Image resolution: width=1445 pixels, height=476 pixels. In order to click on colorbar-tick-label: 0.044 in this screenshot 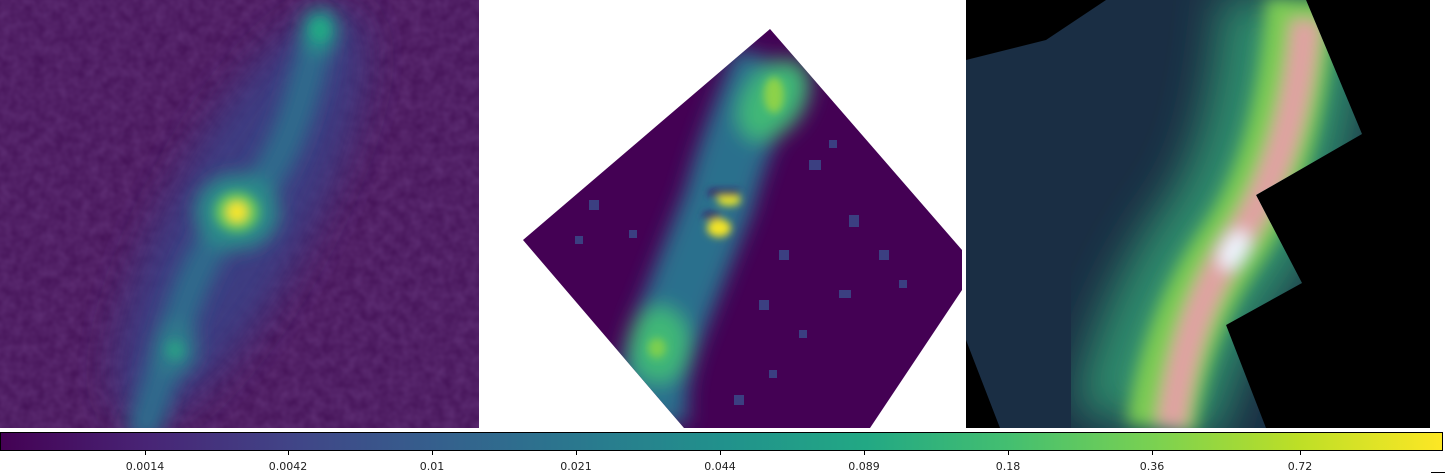, I will do `click(720, 466)`.